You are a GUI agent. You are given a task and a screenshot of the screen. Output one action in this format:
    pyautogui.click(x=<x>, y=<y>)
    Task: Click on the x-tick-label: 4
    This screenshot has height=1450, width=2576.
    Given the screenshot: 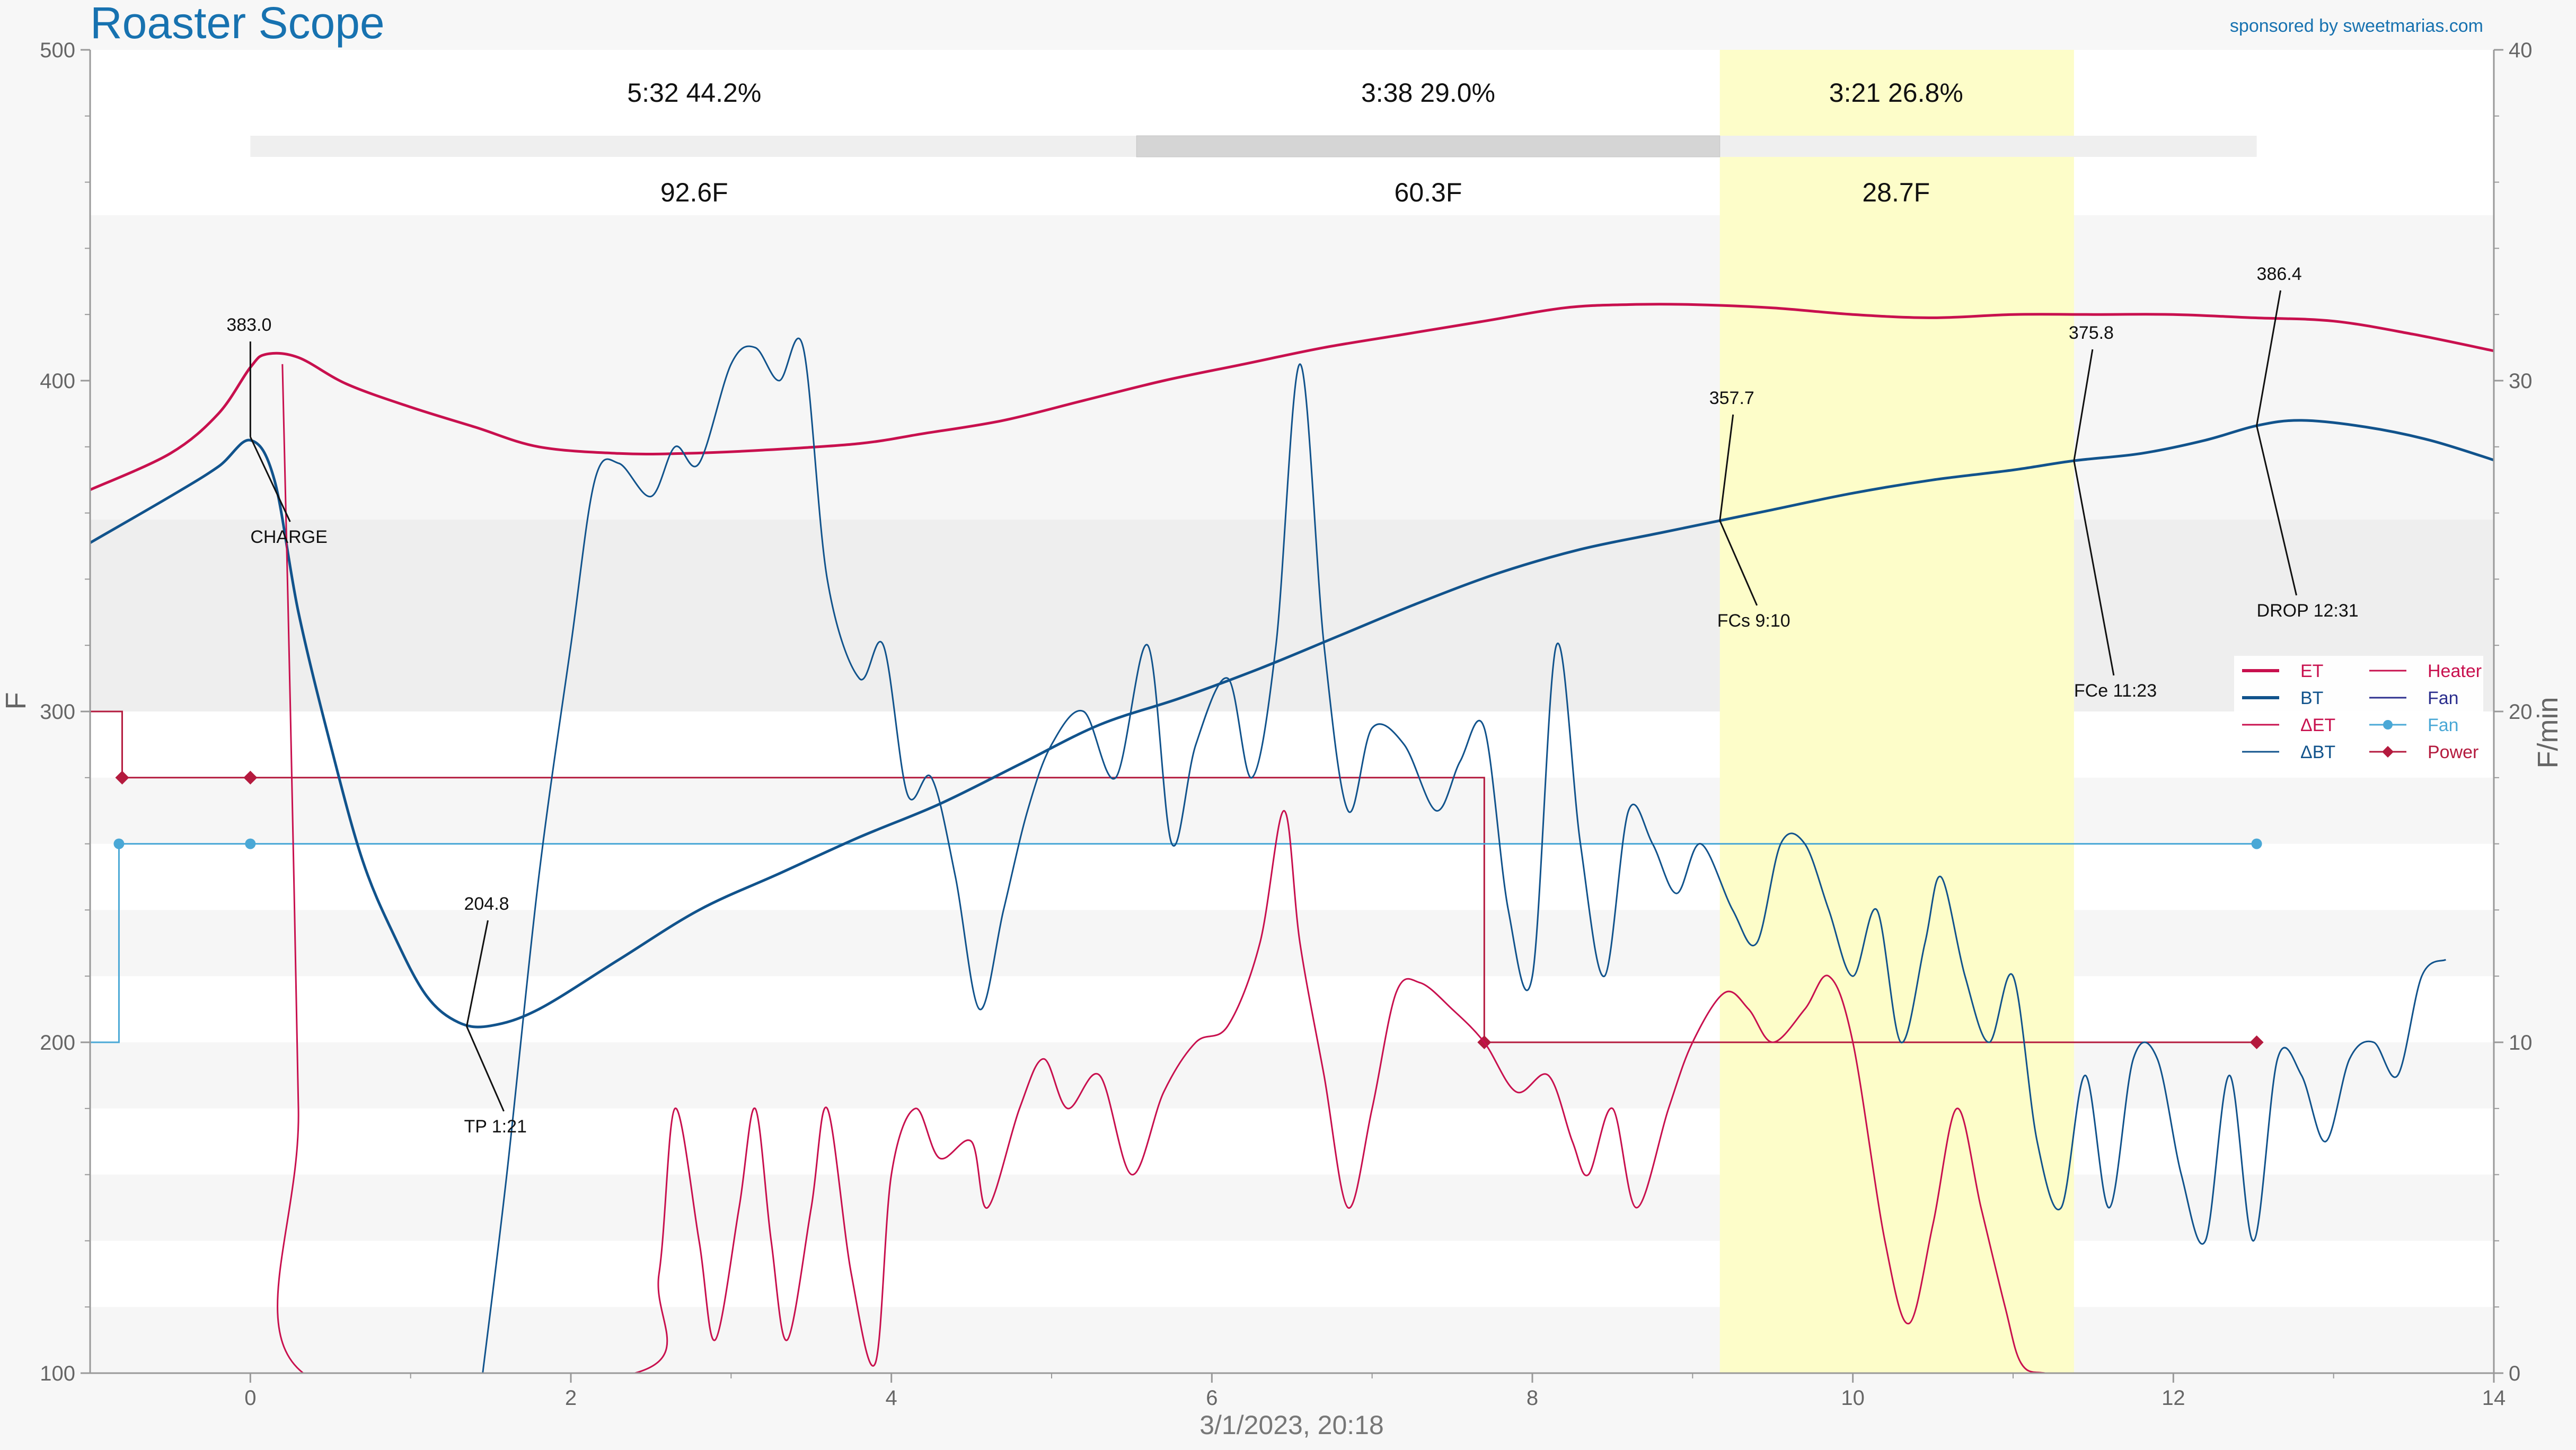 What is the action you would take?
    pyautogui.click(x=891, y=1398)
    